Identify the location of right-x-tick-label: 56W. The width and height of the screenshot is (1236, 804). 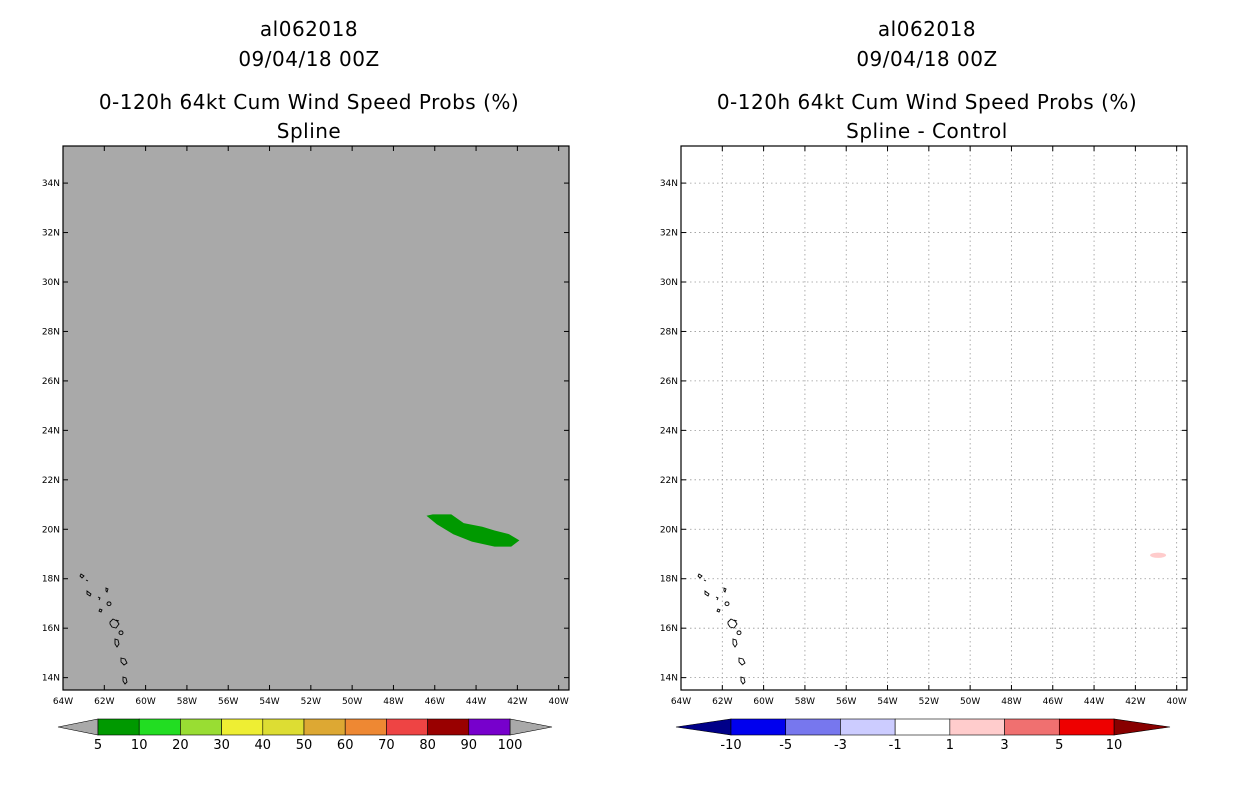
(846, 702).